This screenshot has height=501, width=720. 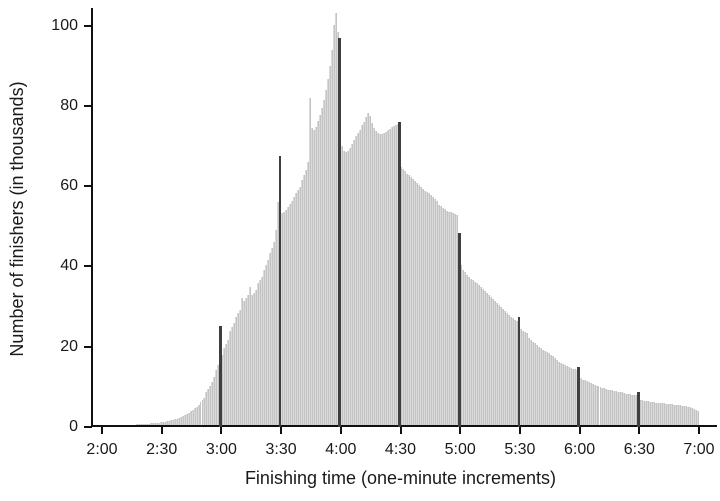 I want to click on x-tick-label: 3:00, so click(x=221, y=449).